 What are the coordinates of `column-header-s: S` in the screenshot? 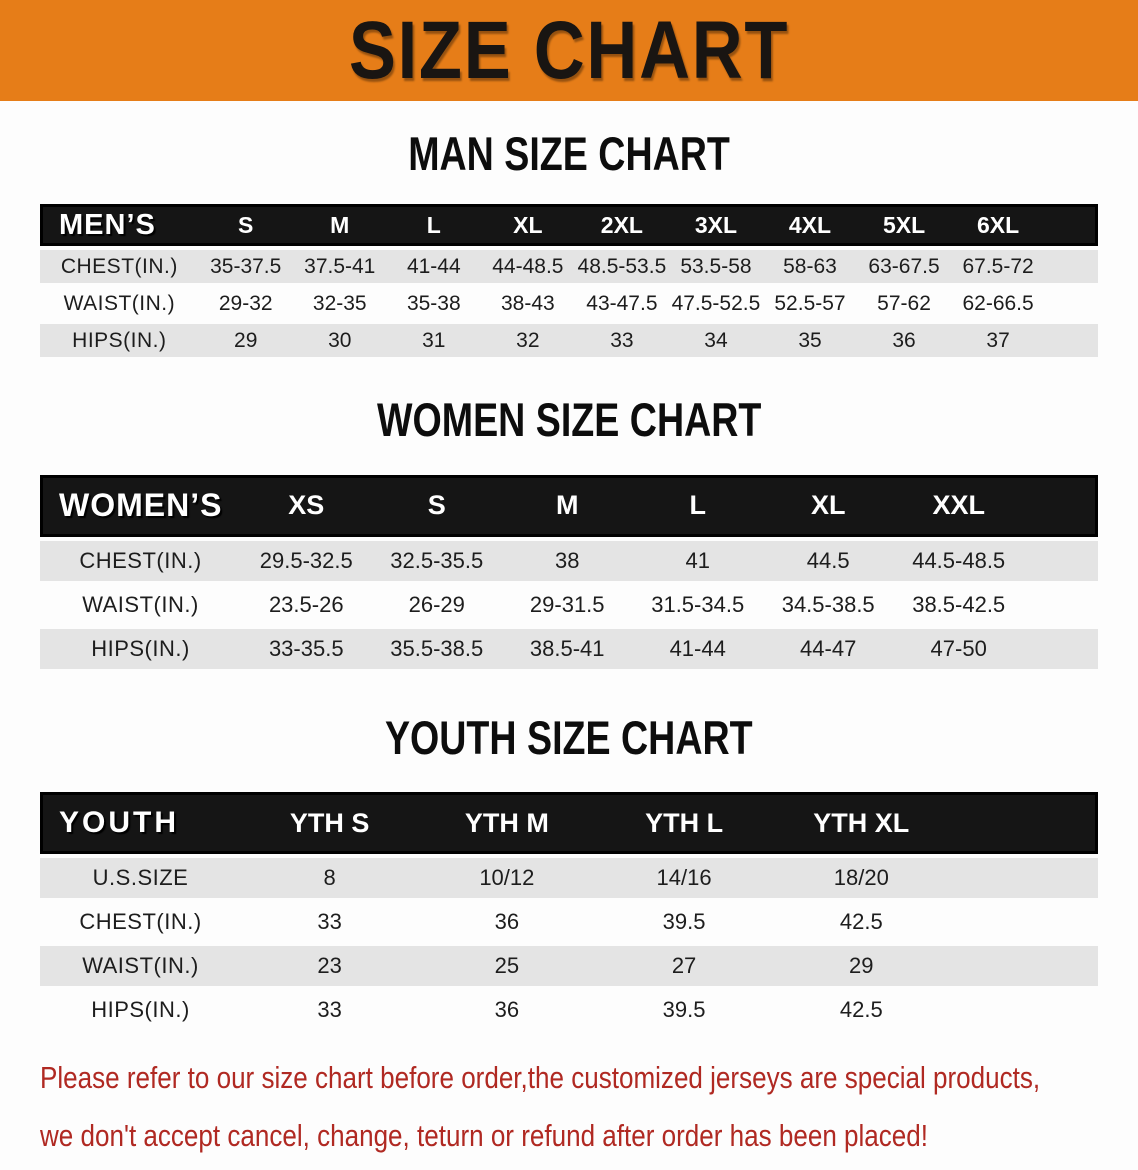 It's located at (245, 225).